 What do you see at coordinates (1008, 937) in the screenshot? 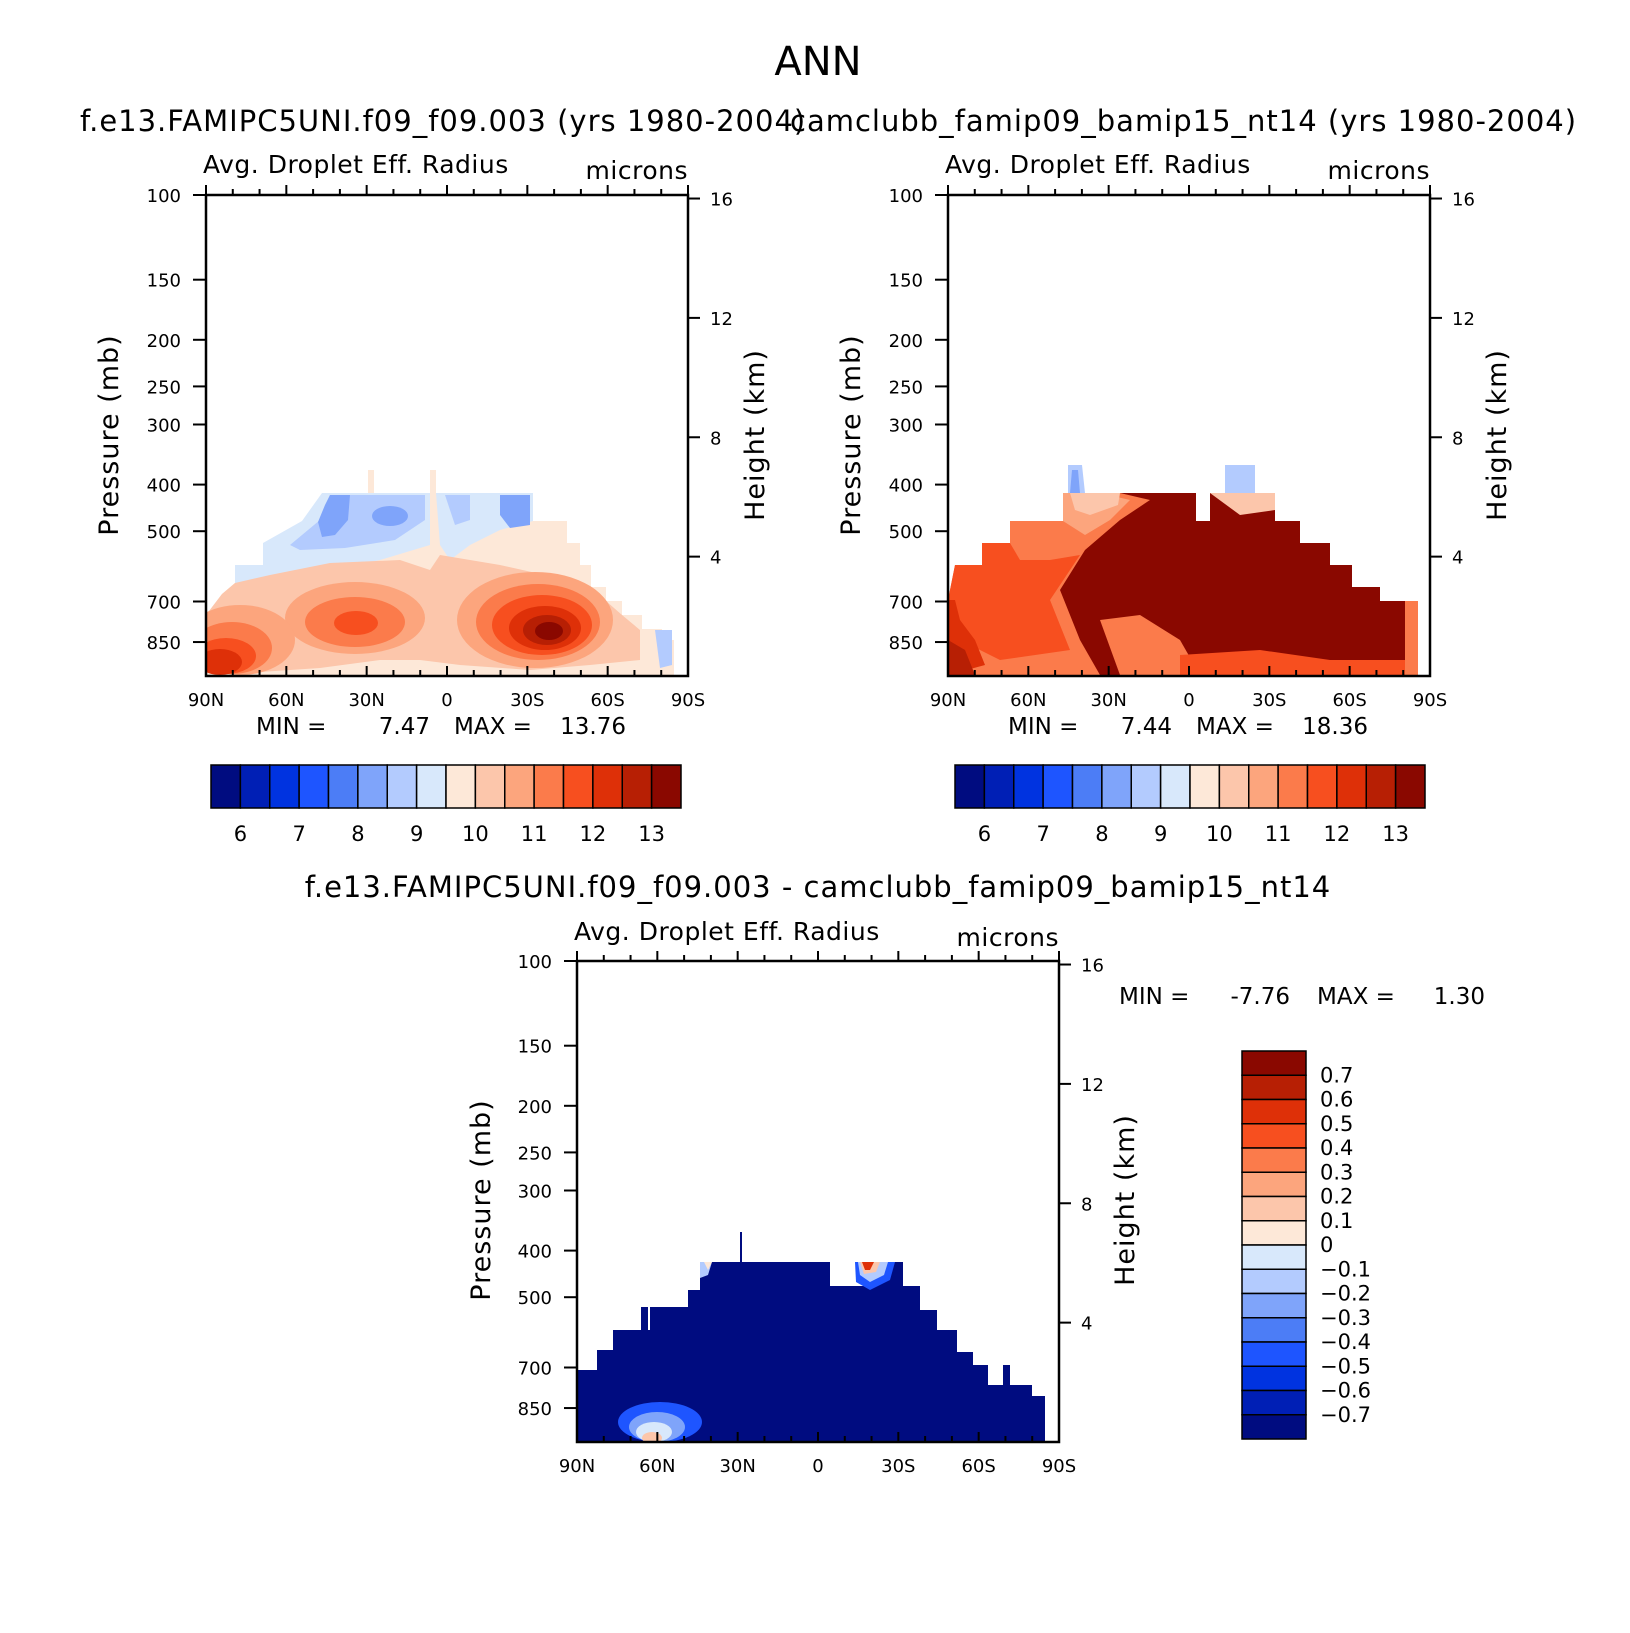
I see `units-difference: microns` at bounding box center [1008, 937].